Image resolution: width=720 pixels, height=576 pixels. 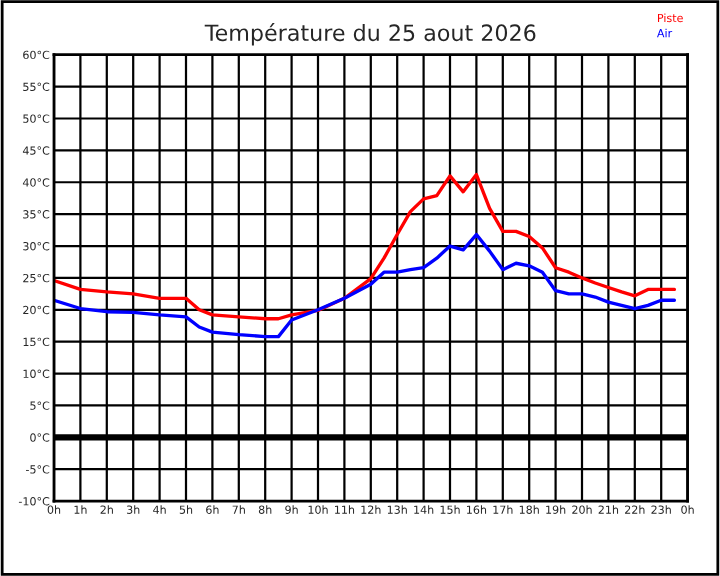 What do you see at coordinates (370, 34) in the screenshot?
I see `chart-title: Température du 25 aout 2026` at bounding box center [370, 34].